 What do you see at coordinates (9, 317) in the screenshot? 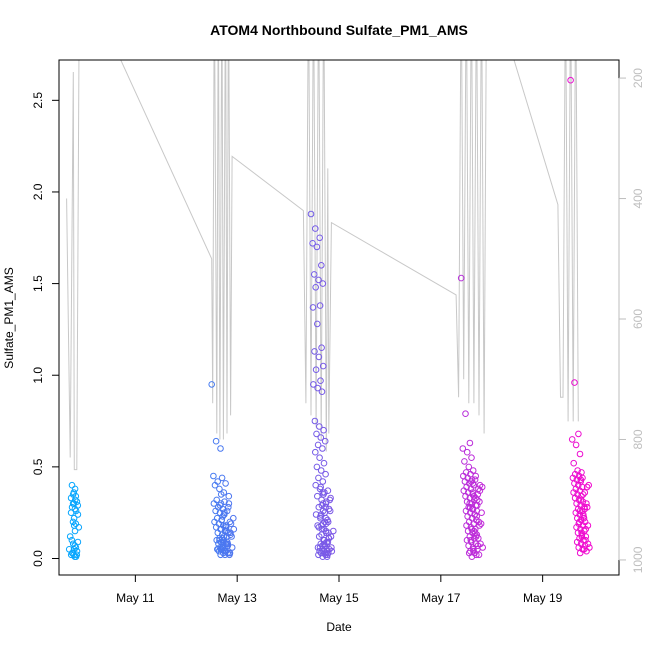
I see `y-axis-label: Sulfate_PM1_AMS` at bounding box center [9, 317].